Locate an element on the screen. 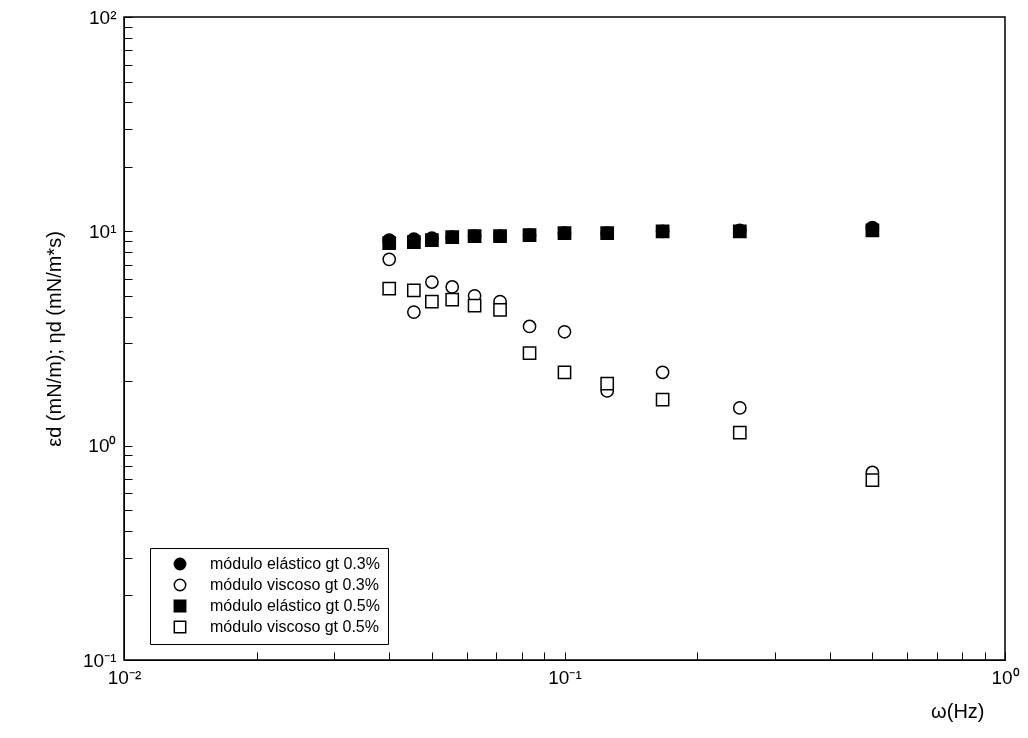 The height and width of the screenshot is (738, 1028). legend-label: módulo elástico gt 0.5% is located at coordinates (295, 605).